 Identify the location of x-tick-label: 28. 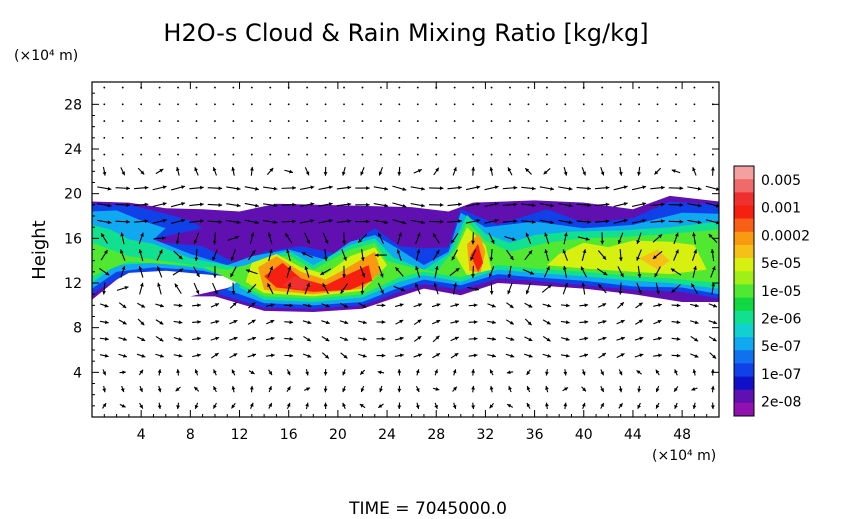
(436, 435).